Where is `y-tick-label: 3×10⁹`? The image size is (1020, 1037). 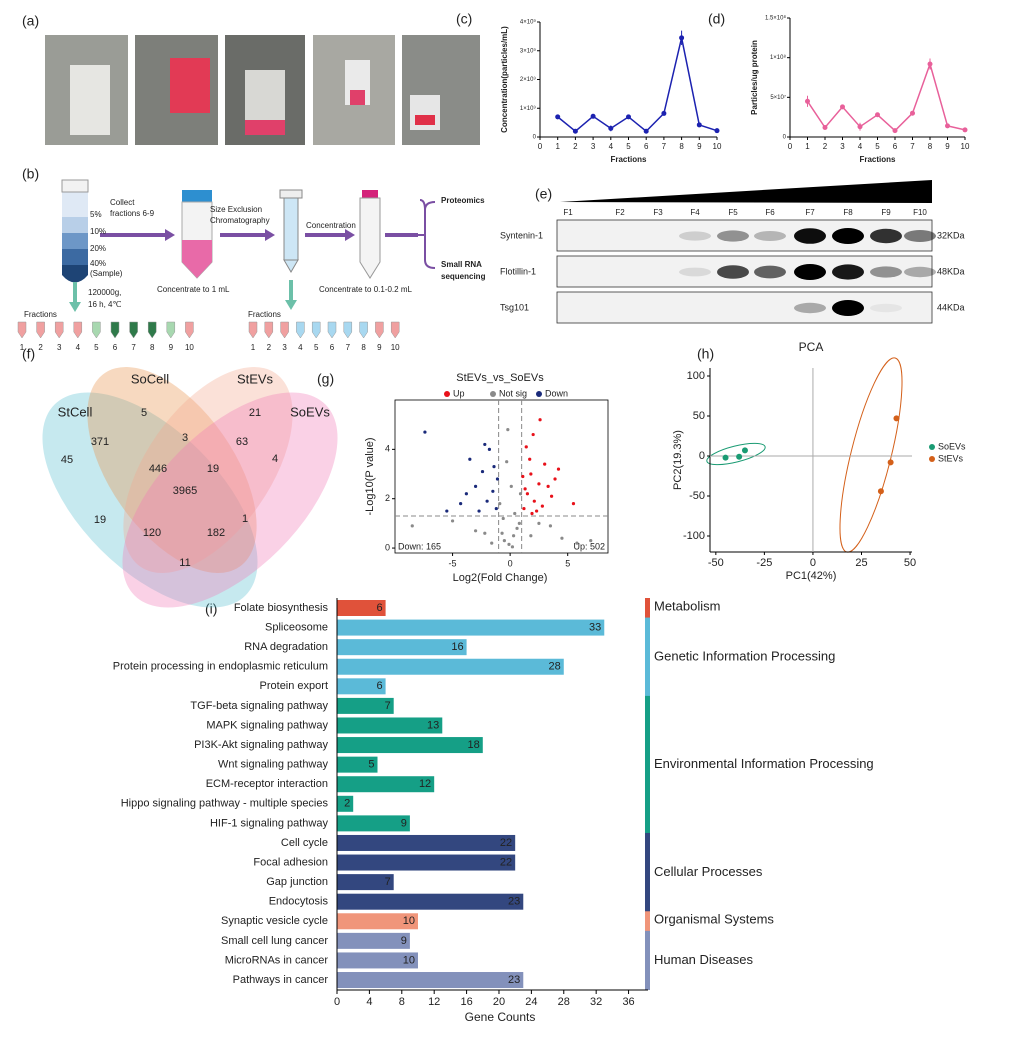 y-tick-label: 3×10⁹ is located at coordinates (528, 50).